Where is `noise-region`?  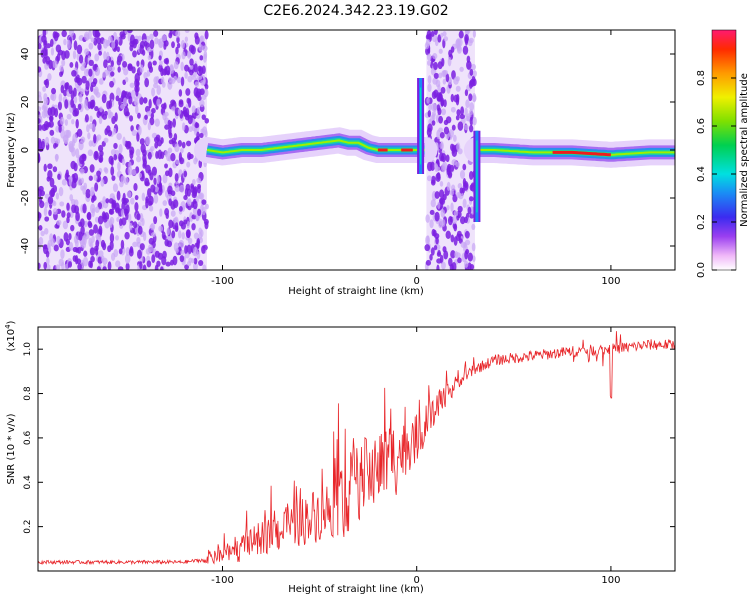 noise-region is located at coordinates (124, 150).